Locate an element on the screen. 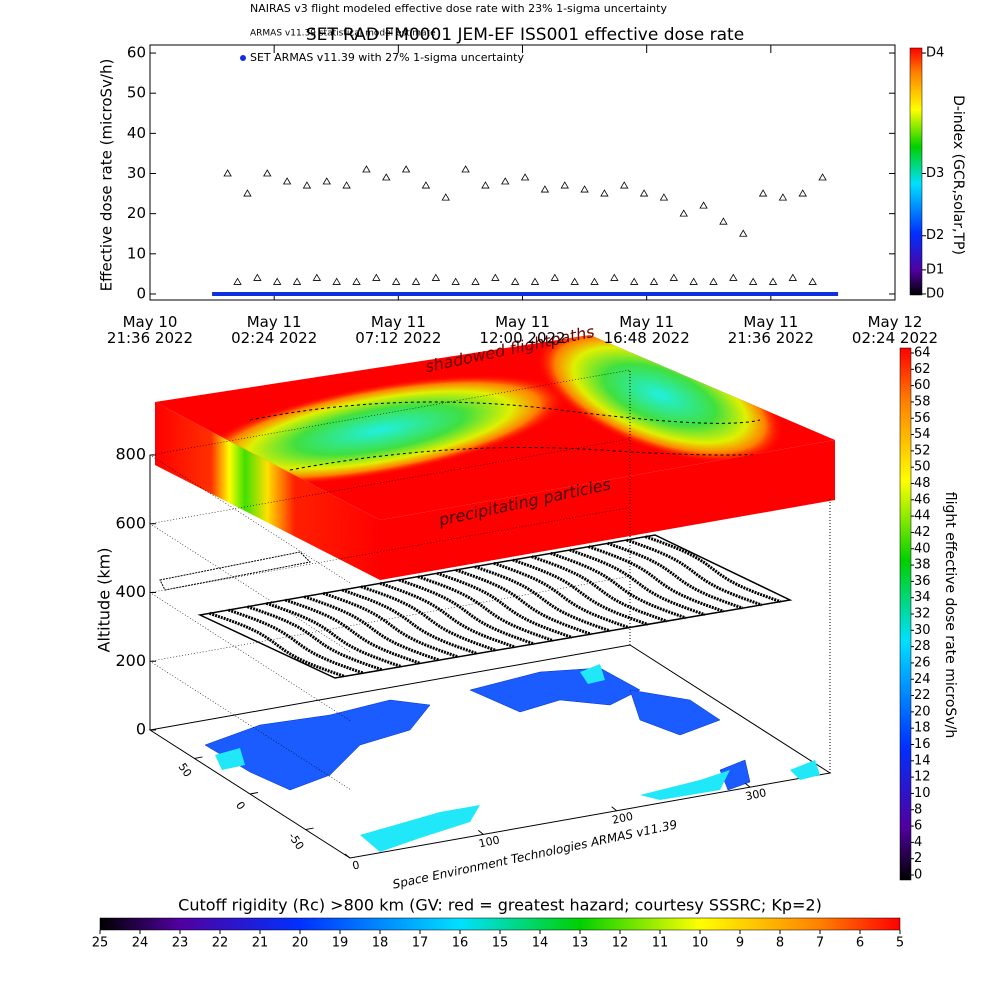  colorbar-tick-label: 50 is located at coordinates (922, 467).